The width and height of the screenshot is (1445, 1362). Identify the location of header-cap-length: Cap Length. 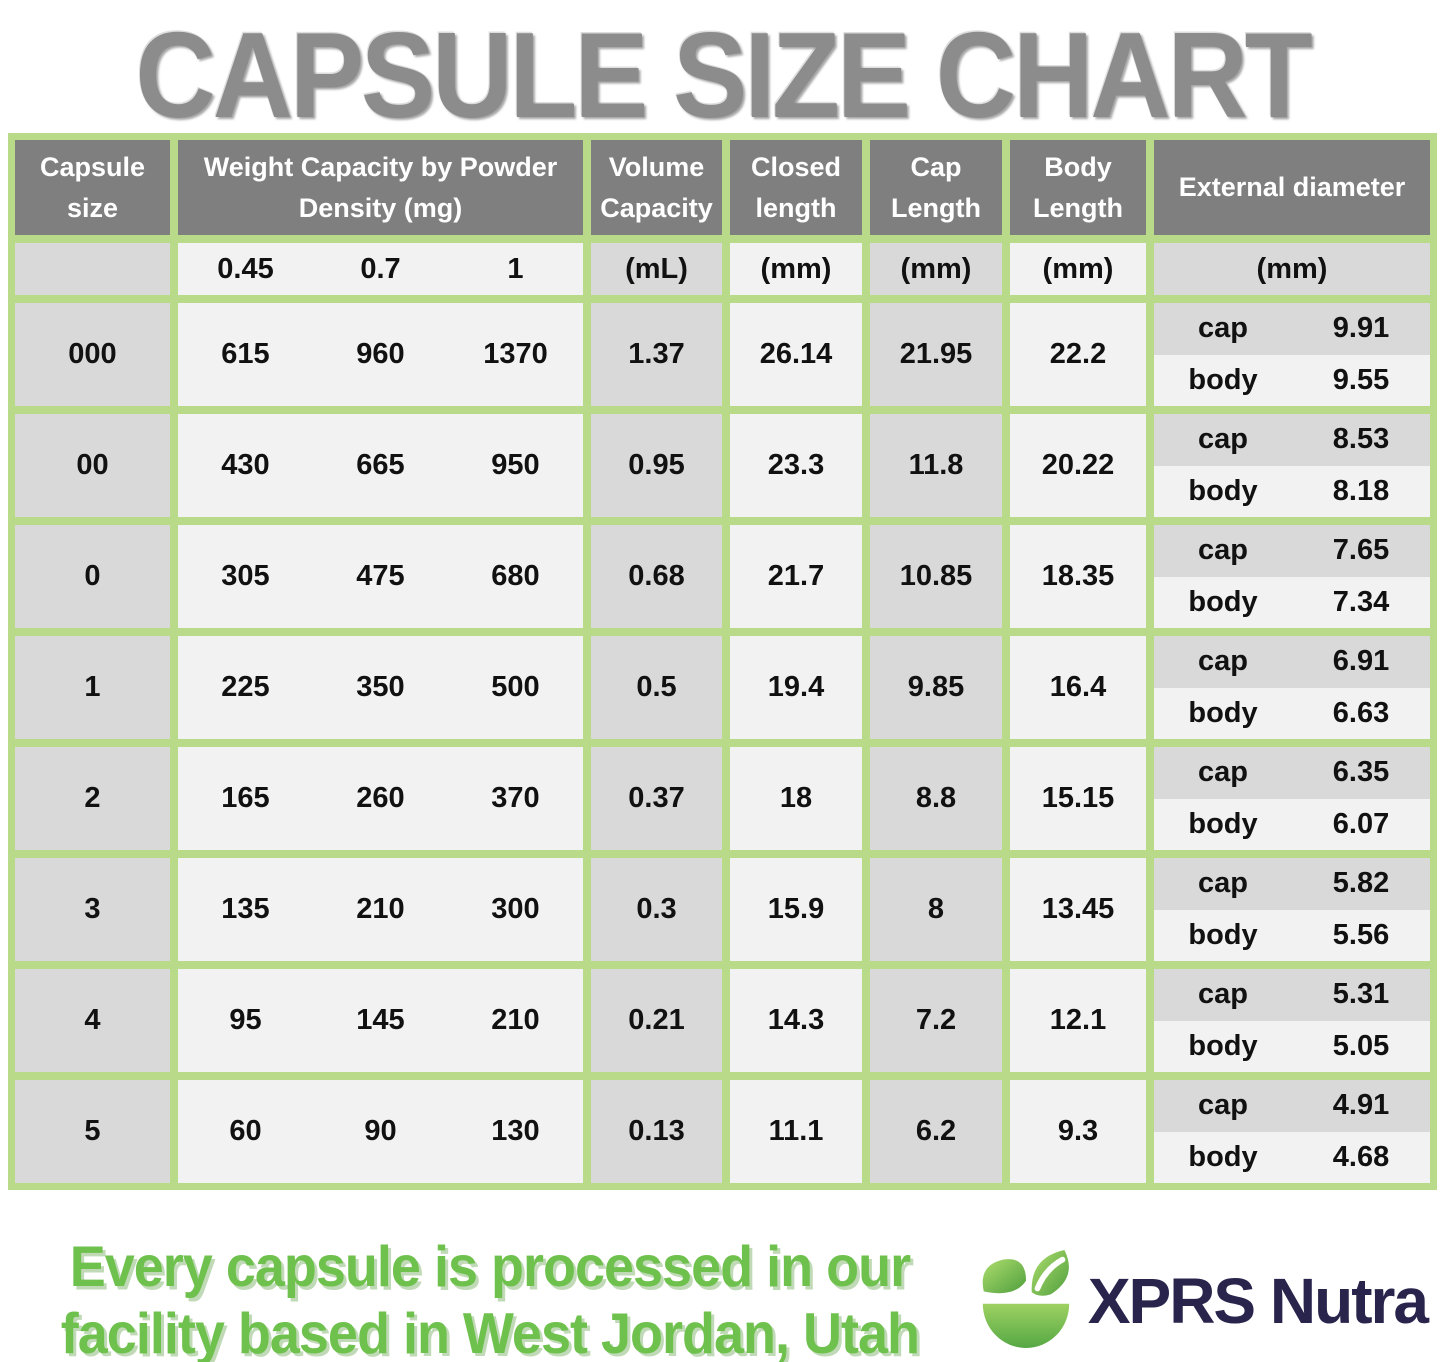
(936, 187).